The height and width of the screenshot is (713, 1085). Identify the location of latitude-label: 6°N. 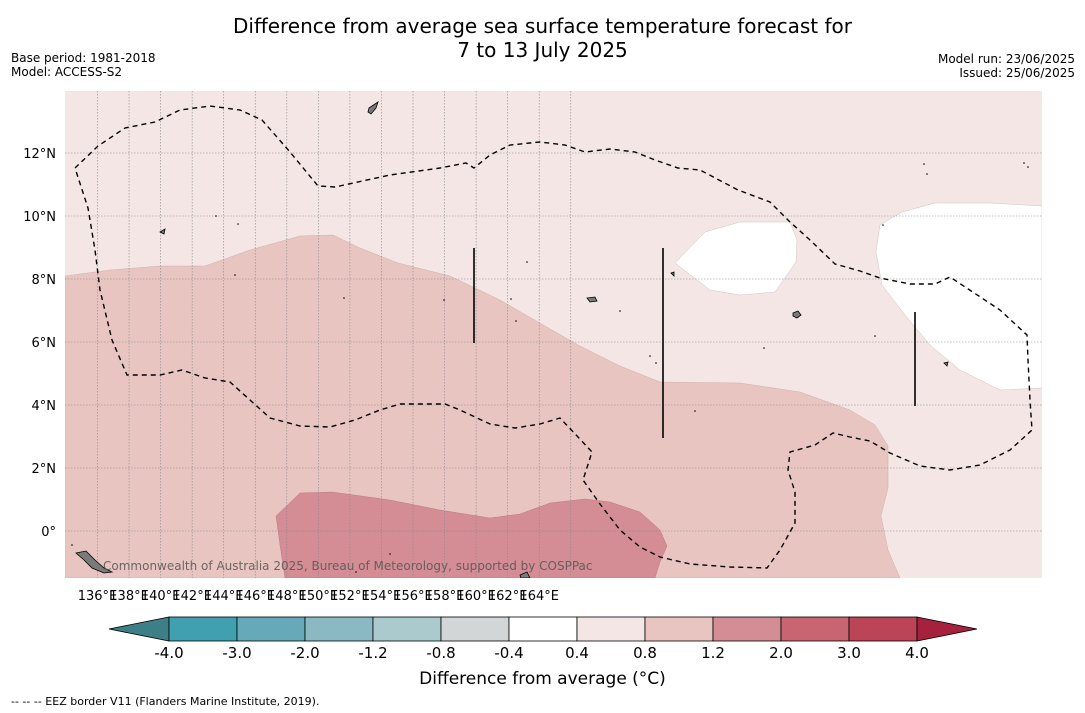
(44, 343).